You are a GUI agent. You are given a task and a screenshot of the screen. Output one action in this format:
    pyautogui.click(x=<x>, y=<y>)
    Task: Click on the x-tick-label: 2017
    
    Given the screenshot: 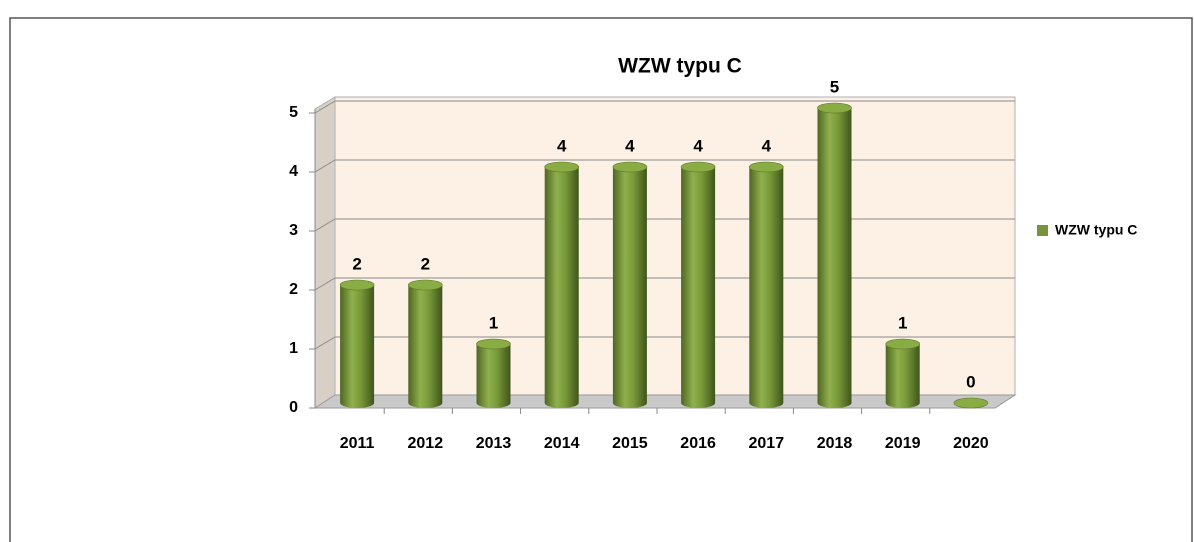 What is the action you would take?
    pyautogui.click(x=767, y=443)
    